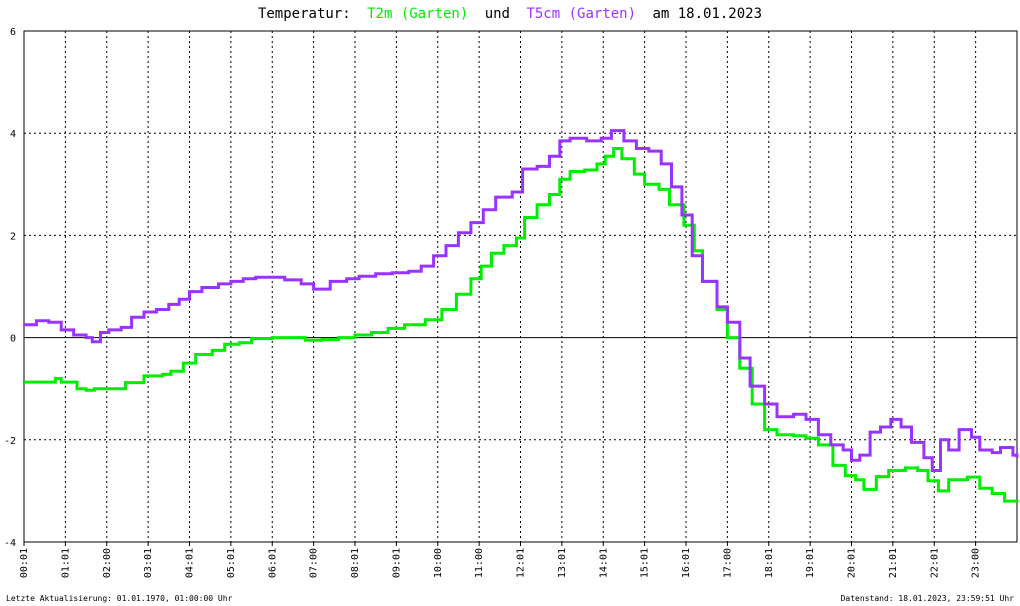 The image size is (1020, 606). What do you see at coordinates (148, 563) in the screenshot?
I see `x-tick-label: 03:01` at bounding box center [148, 563].